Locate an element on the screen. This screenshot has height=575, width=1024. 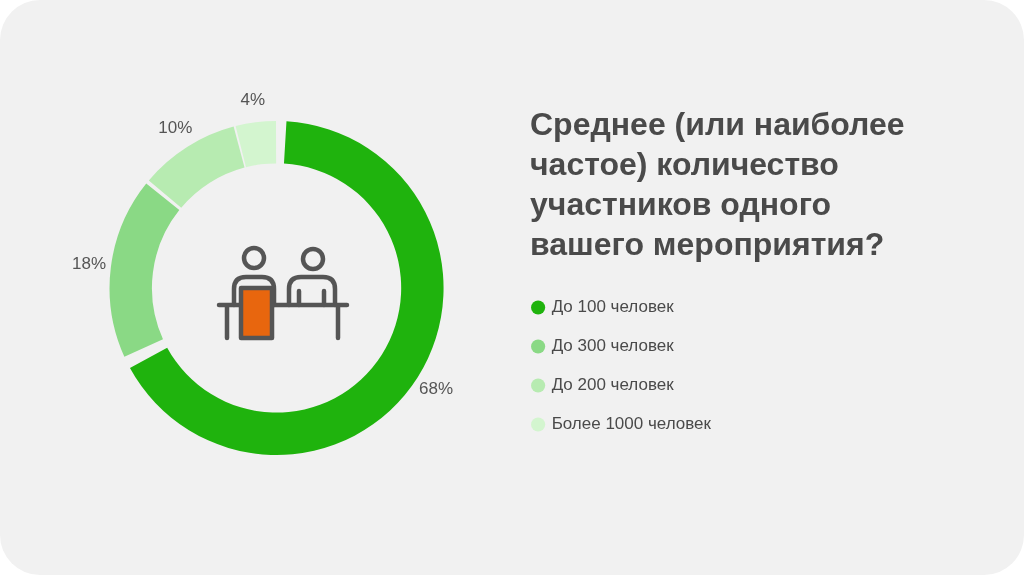
data-label: 18% is located at coordinates (89, 263).